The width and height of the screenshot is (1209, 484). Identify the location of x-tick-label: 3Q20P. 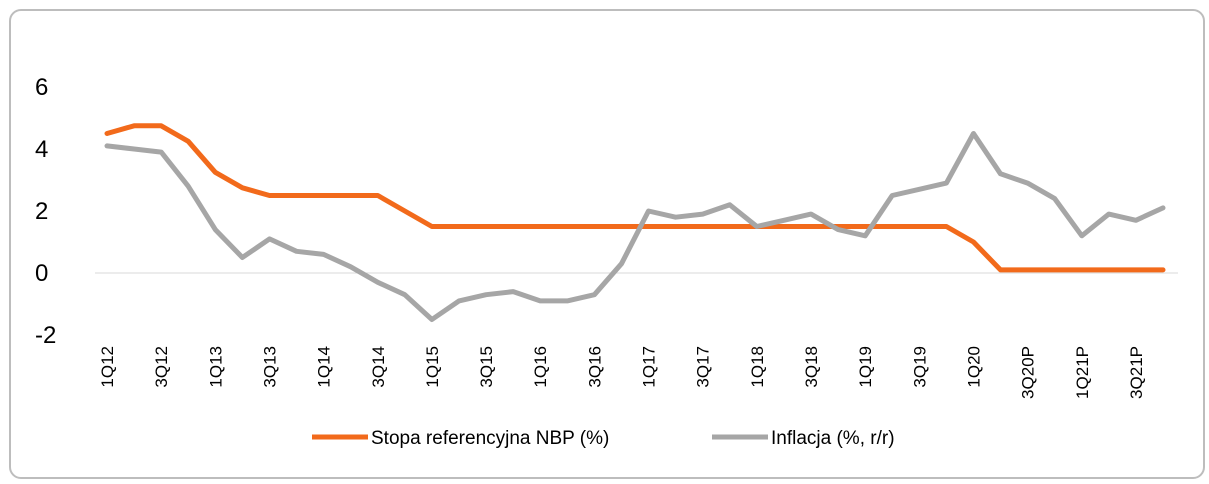
(1028, 372).